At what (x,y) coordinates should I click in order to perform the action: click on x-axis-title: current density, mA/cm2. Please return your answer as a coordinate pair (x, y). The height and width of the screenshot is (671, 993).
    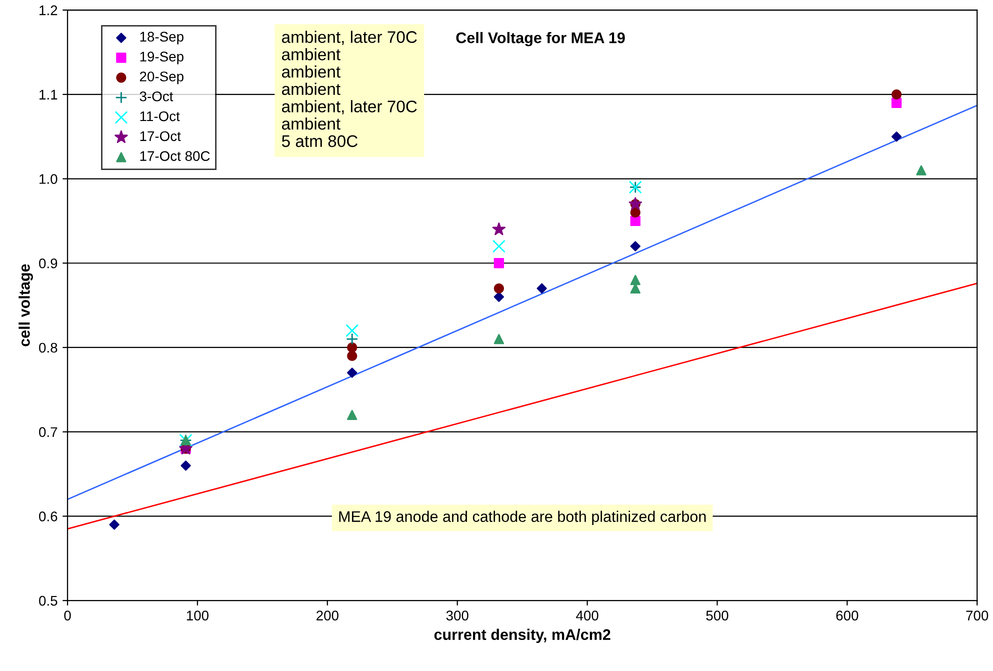
    Looking at the image, I should click on (522, 636).